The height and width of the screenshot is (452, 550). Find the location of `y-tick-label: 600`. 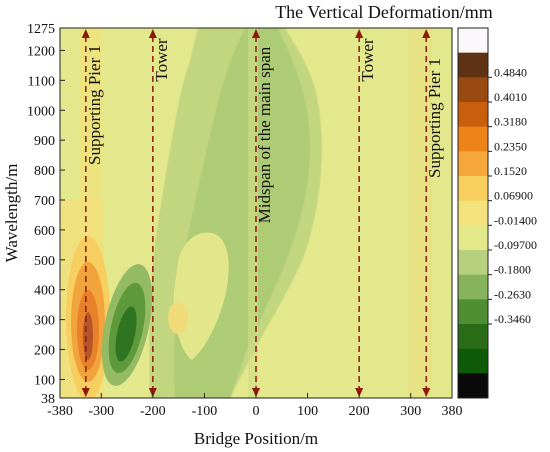

y-tick-label: 600 is located at coordinates (44, 231).